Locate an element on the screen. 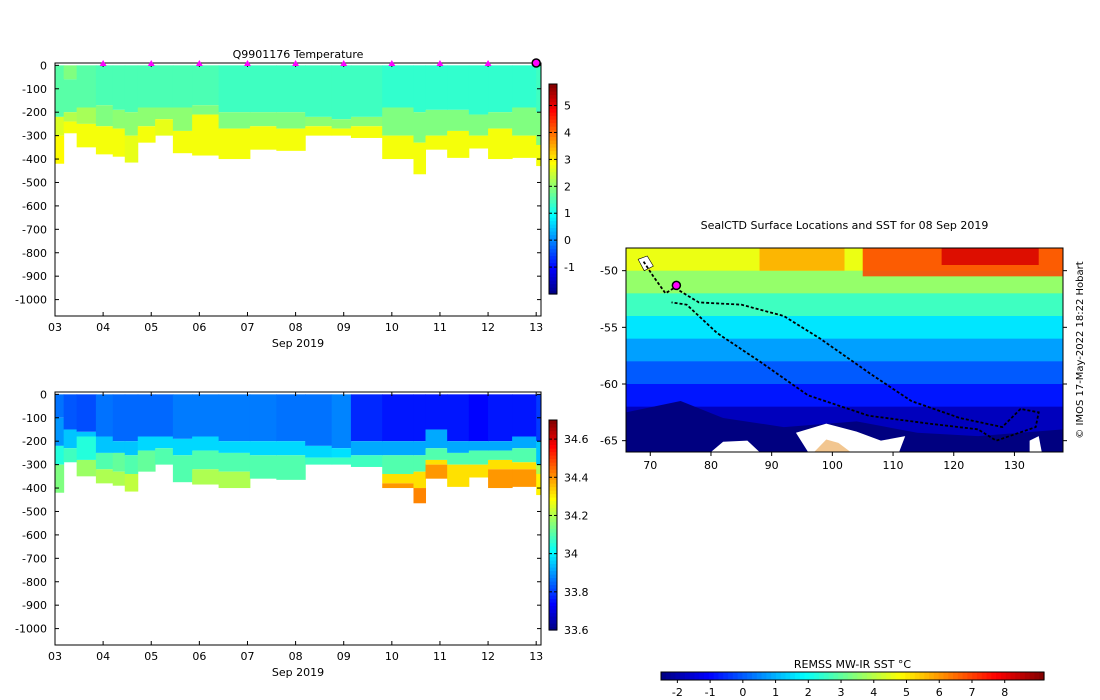 This screenshot has height=700, width=1100. y-tick-label: -900 is located at coordinates (34, 605).